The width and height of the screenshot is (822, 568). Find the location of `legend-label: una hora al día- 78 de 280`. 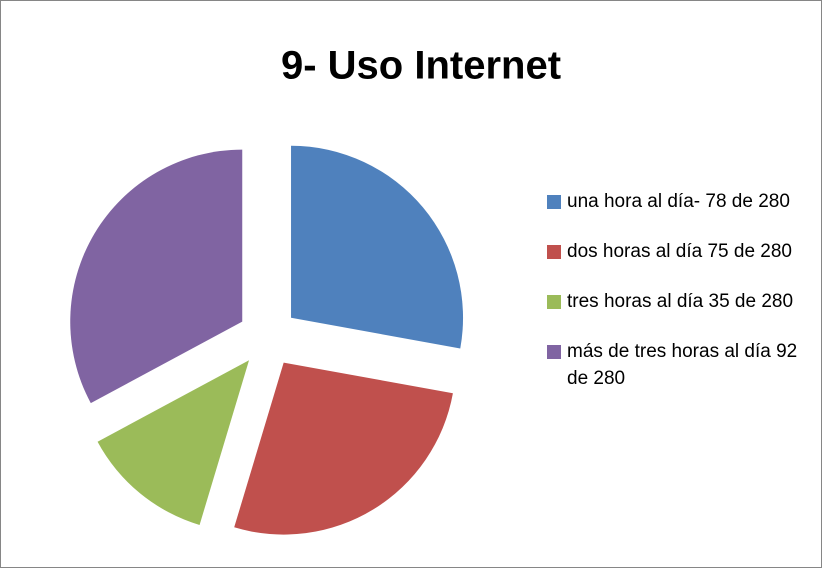

legend-label: una hora al día- 78 de 280 is located at coordinates (678, 201).